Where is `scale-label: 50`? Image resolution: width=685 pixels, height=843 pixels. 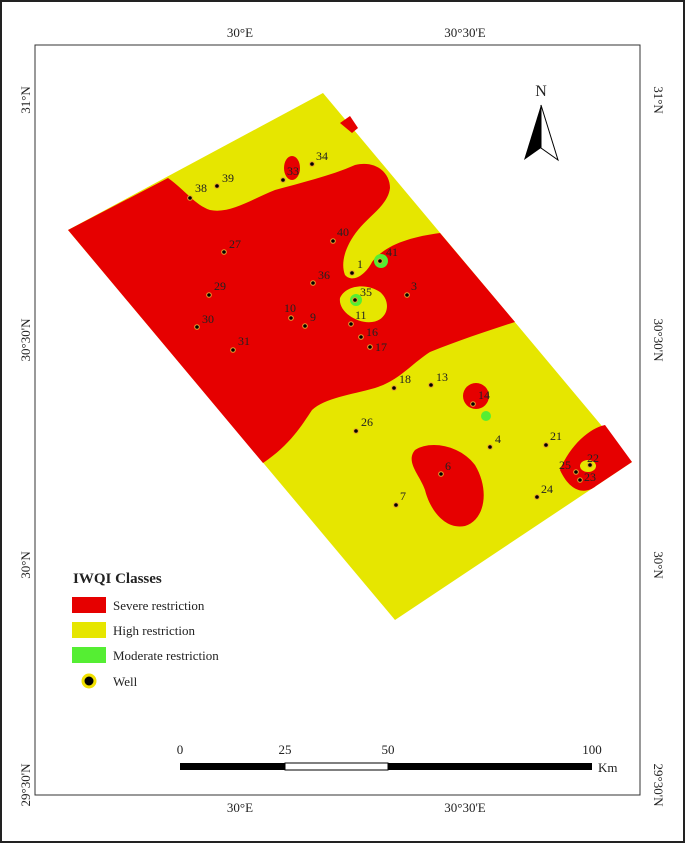
scale-label: 50 is located at coordinates (388, 749).